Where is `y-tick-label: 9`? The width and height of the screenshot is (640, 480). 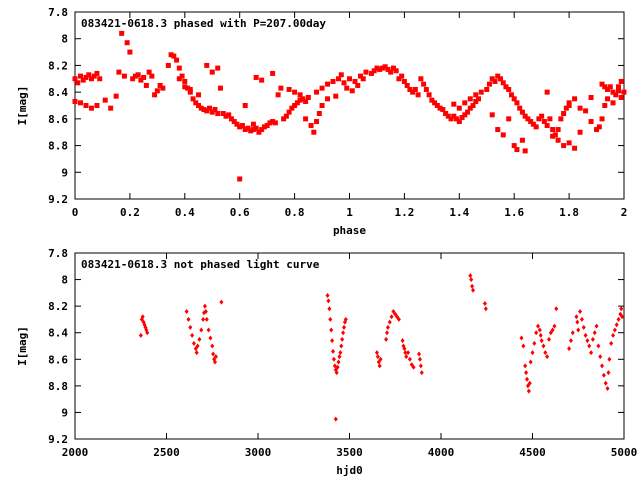 y-tick-label: 9 is located at coordinates (64, 172).